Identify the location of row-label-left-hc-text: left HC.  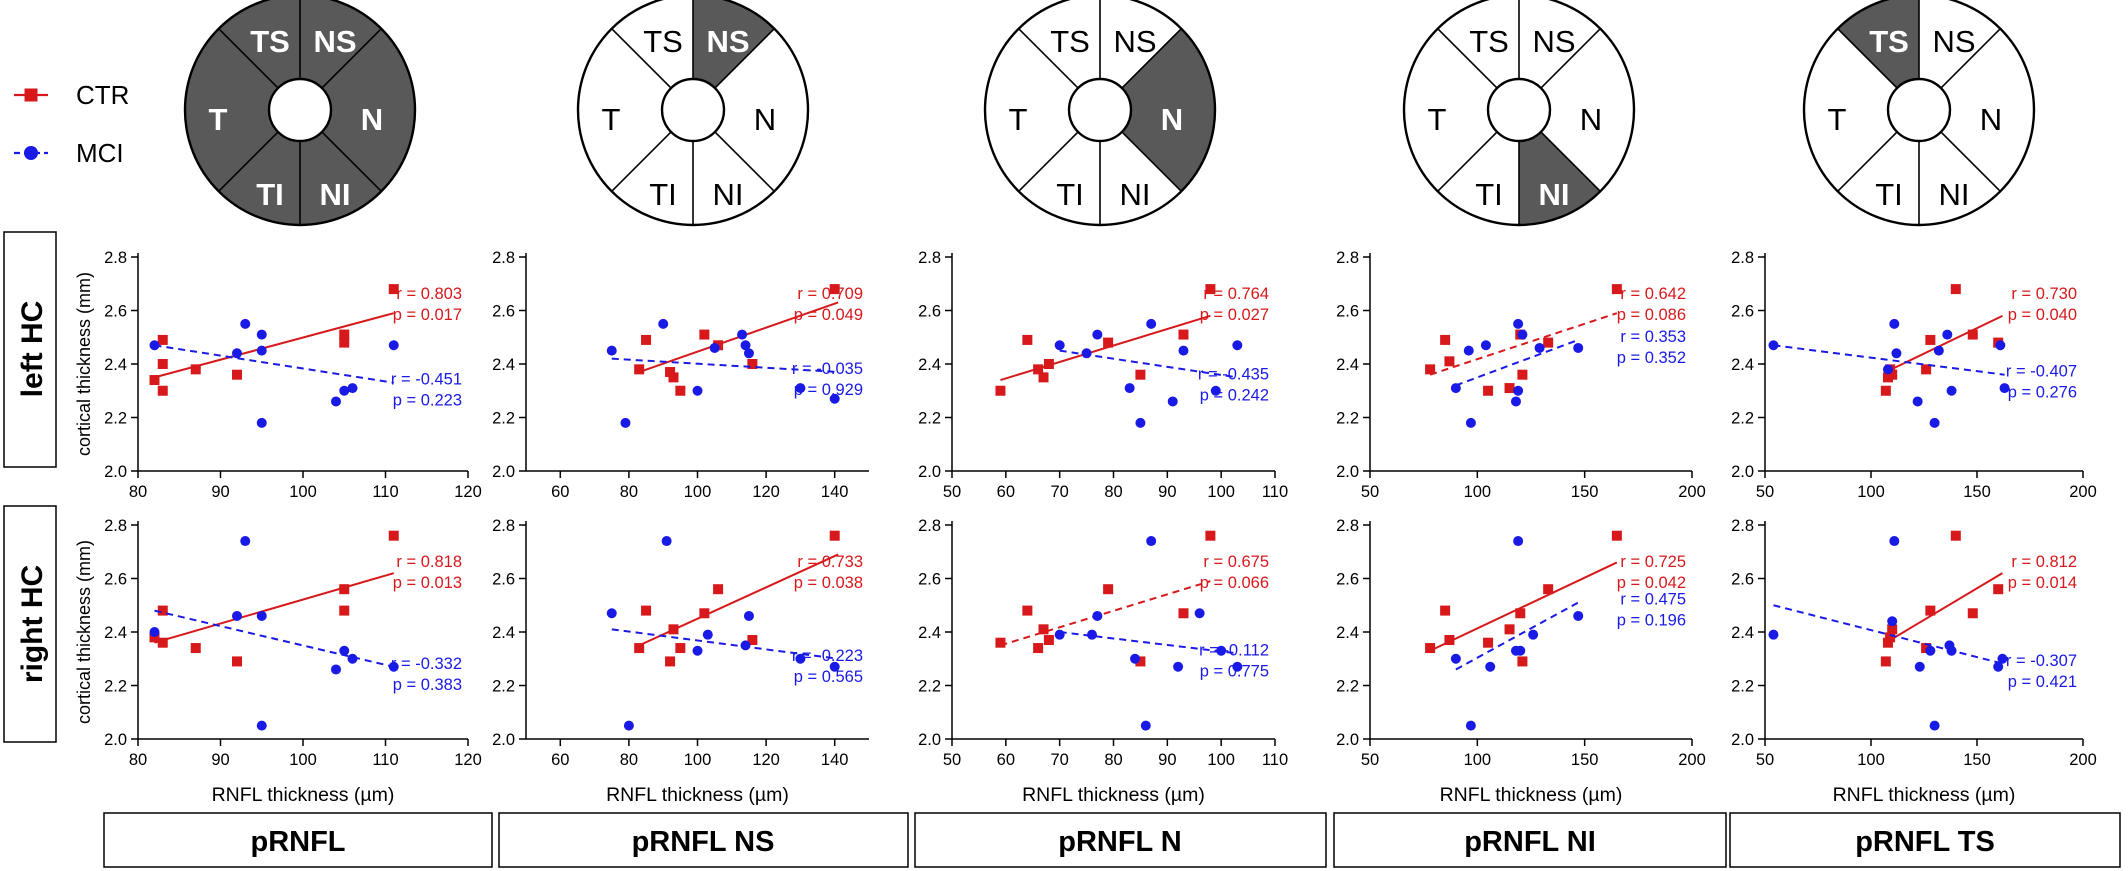
(32, 349).